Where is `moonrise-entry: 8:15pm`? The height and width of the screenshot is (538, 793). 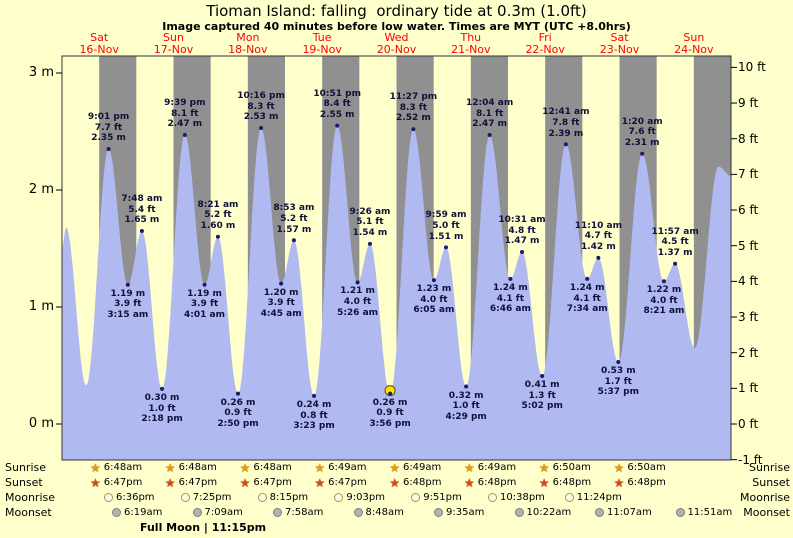 moonrise-entry: 8:15pm is located at coordinates (283, 497).